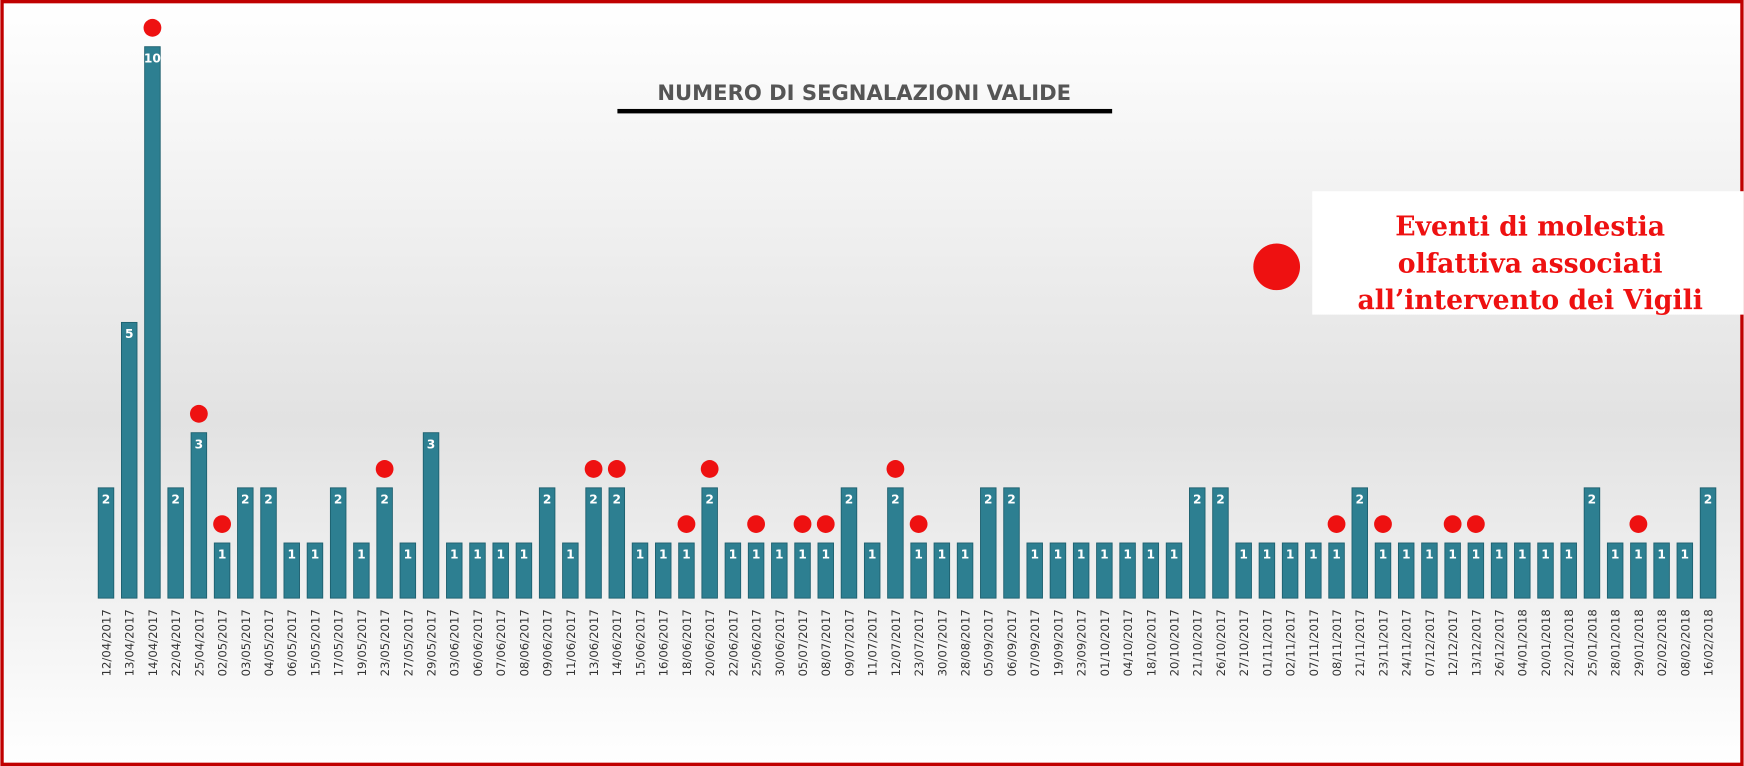  Describe the element at coordinates (1128, 642) in the screenshot. I see `x-tick-label: 04/10/2017` at that location.